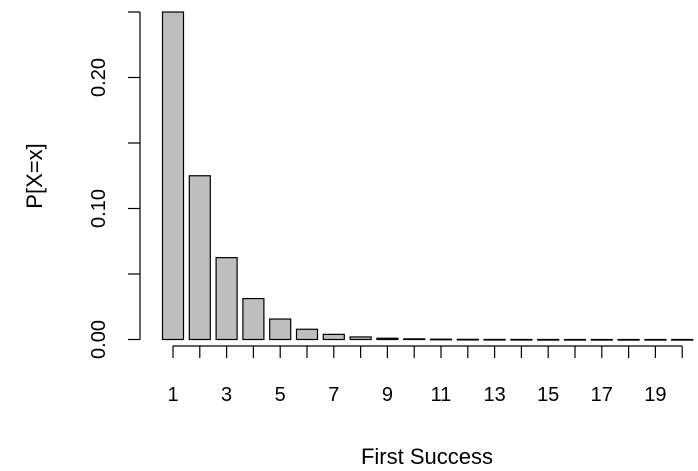 Image resolution: width=698 pixels, height=471 pixels. Describe the element at coordinates (494, 395) in the screenshot. I see `x-tick-label-13: 13` at that location.